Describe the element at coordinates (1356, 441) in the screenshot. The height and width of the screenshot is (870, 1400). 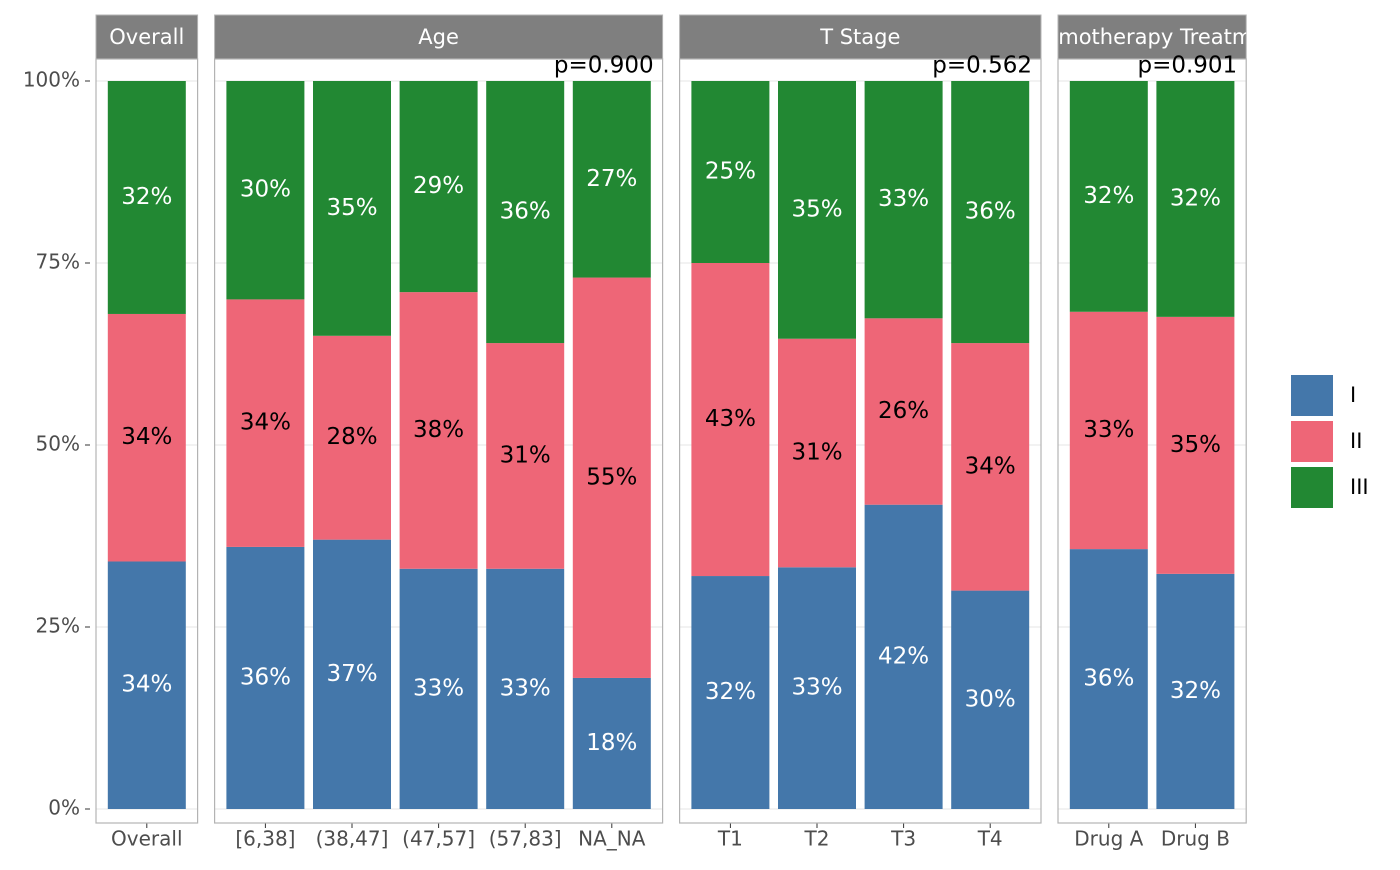
I see `legend-label: II` at that location.